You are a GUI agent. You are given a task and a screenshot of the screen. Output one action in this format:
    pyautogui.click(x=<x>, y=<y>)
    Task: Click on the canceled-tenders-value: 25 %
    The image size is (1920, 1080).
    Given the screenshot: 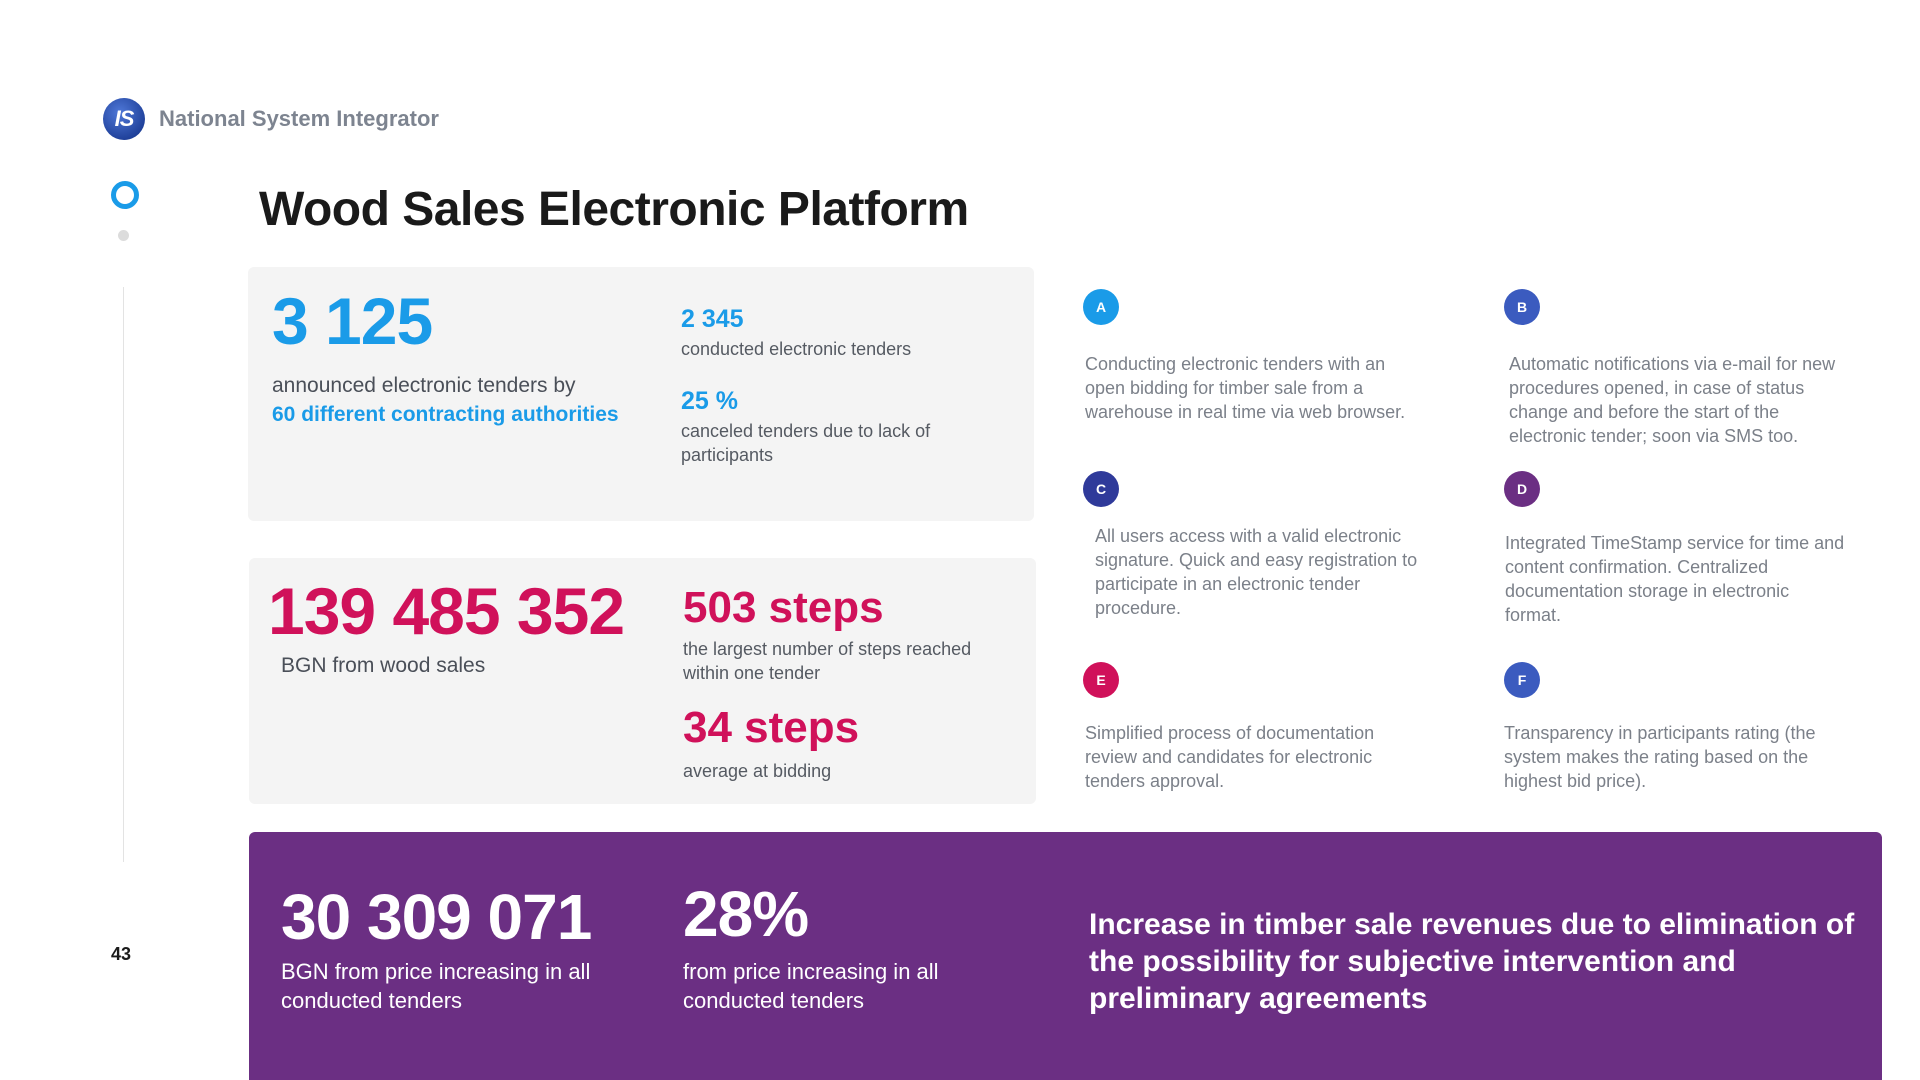 What is the action you would take?
    pyautogui.click(x=709, y=401)
    